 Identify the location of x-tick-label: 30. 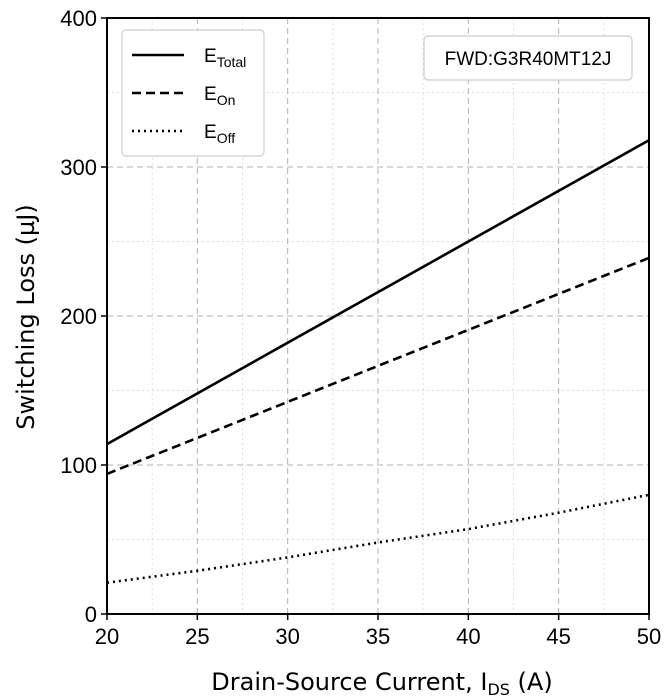
(287, 636).